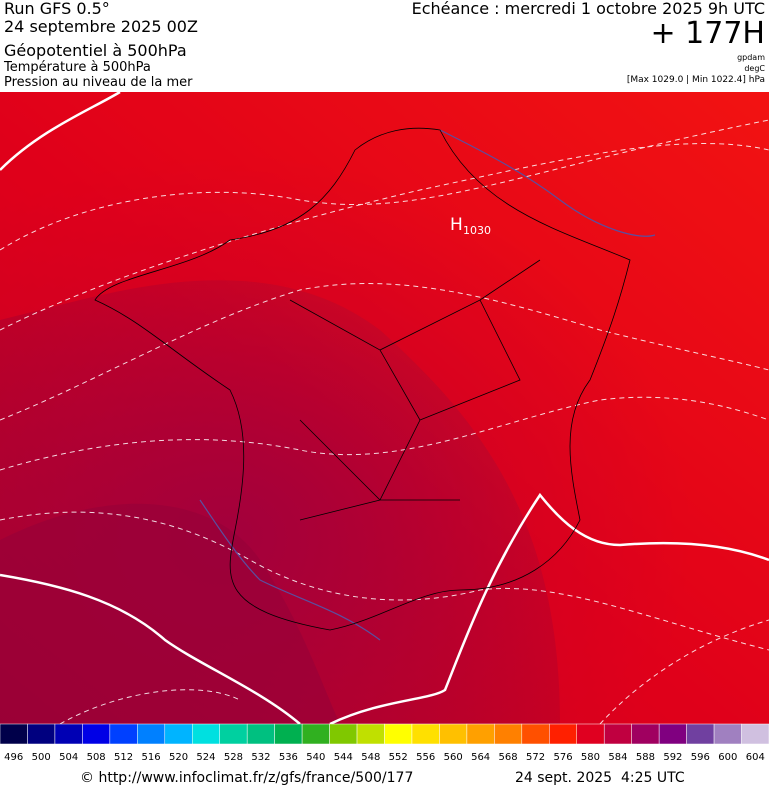 This screenshot has height=790, width=769. I want to click on legend-label: 556, so click(425, 757).